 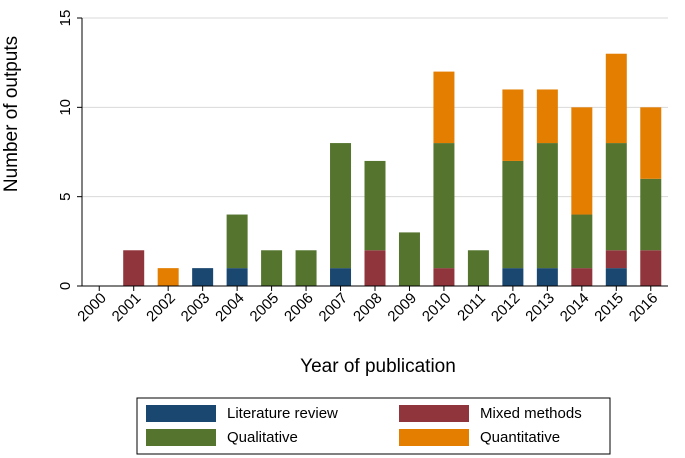 I want to click on x-tick-label: 2015, so click(x=609, y=308).